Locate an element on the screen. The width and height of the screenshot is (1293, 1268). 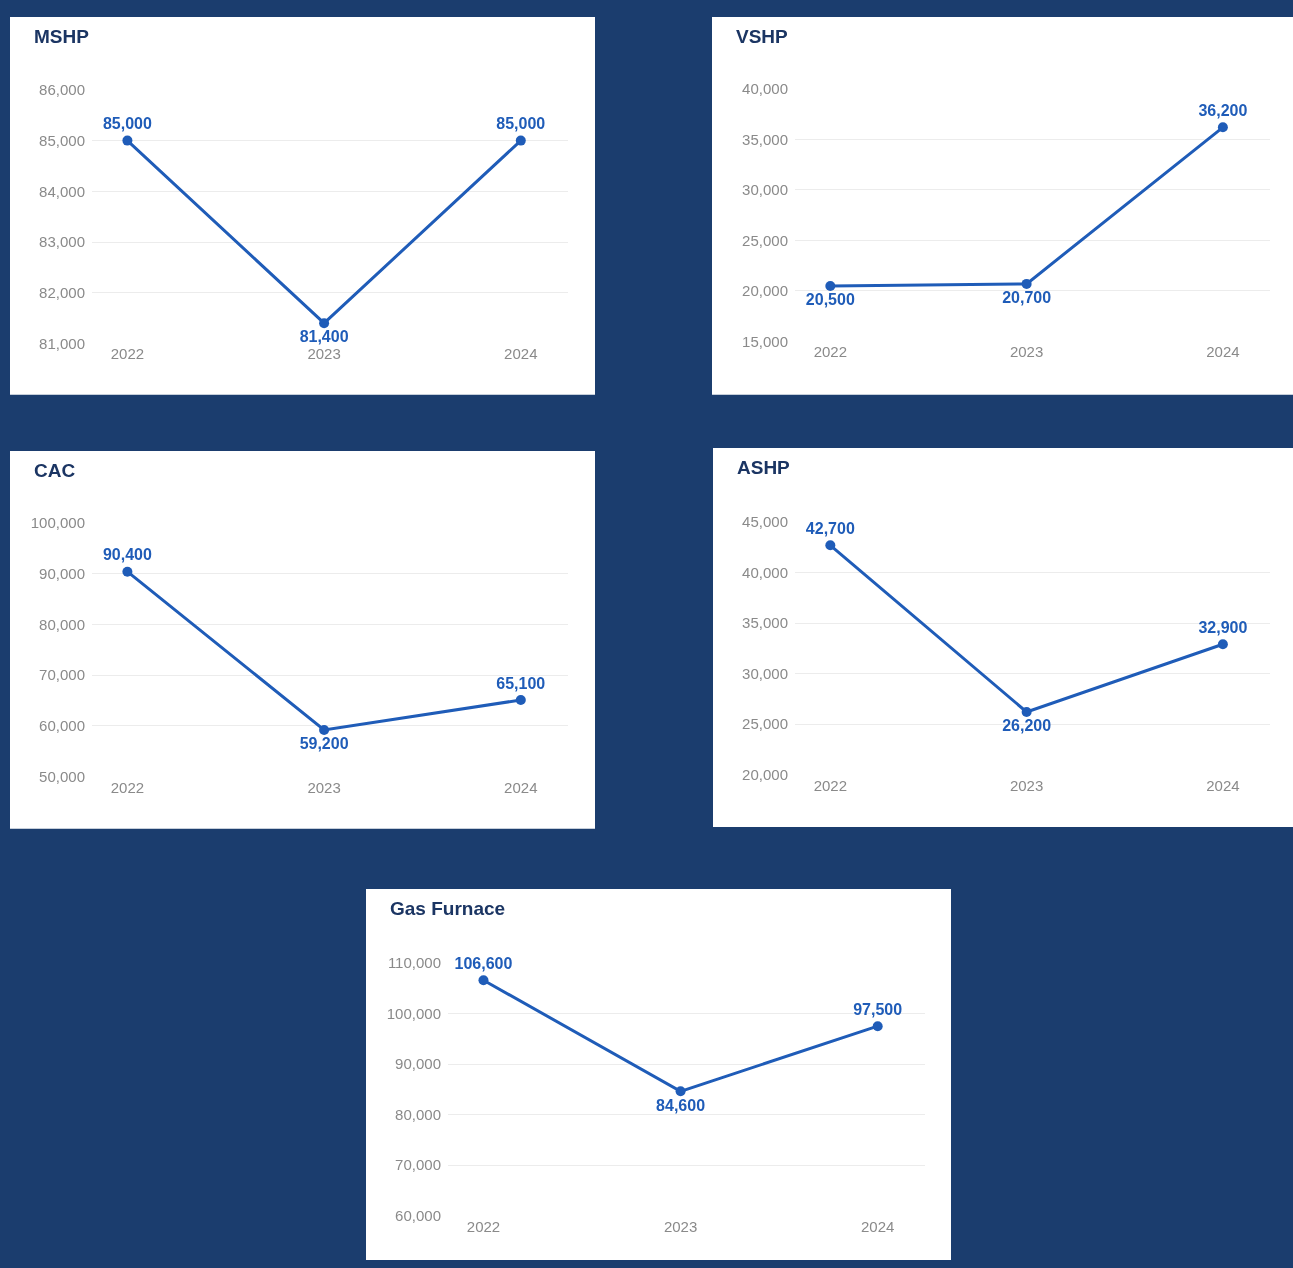
data-label: 84,600 is located at coordinates (681, 1105).